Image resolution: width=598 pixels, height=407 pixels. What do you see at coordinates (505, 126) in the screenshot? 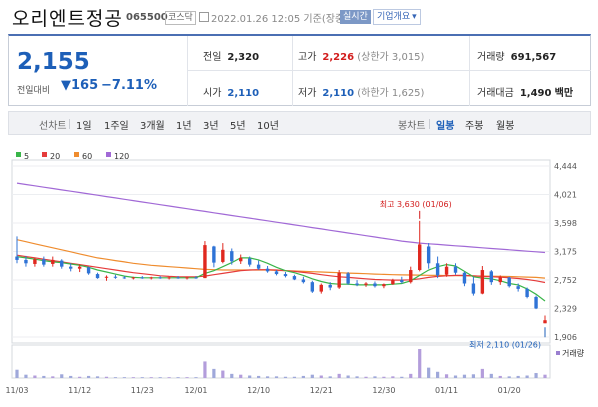
I see `candle-monthly: 월봉` at bounding box center [505, 126].